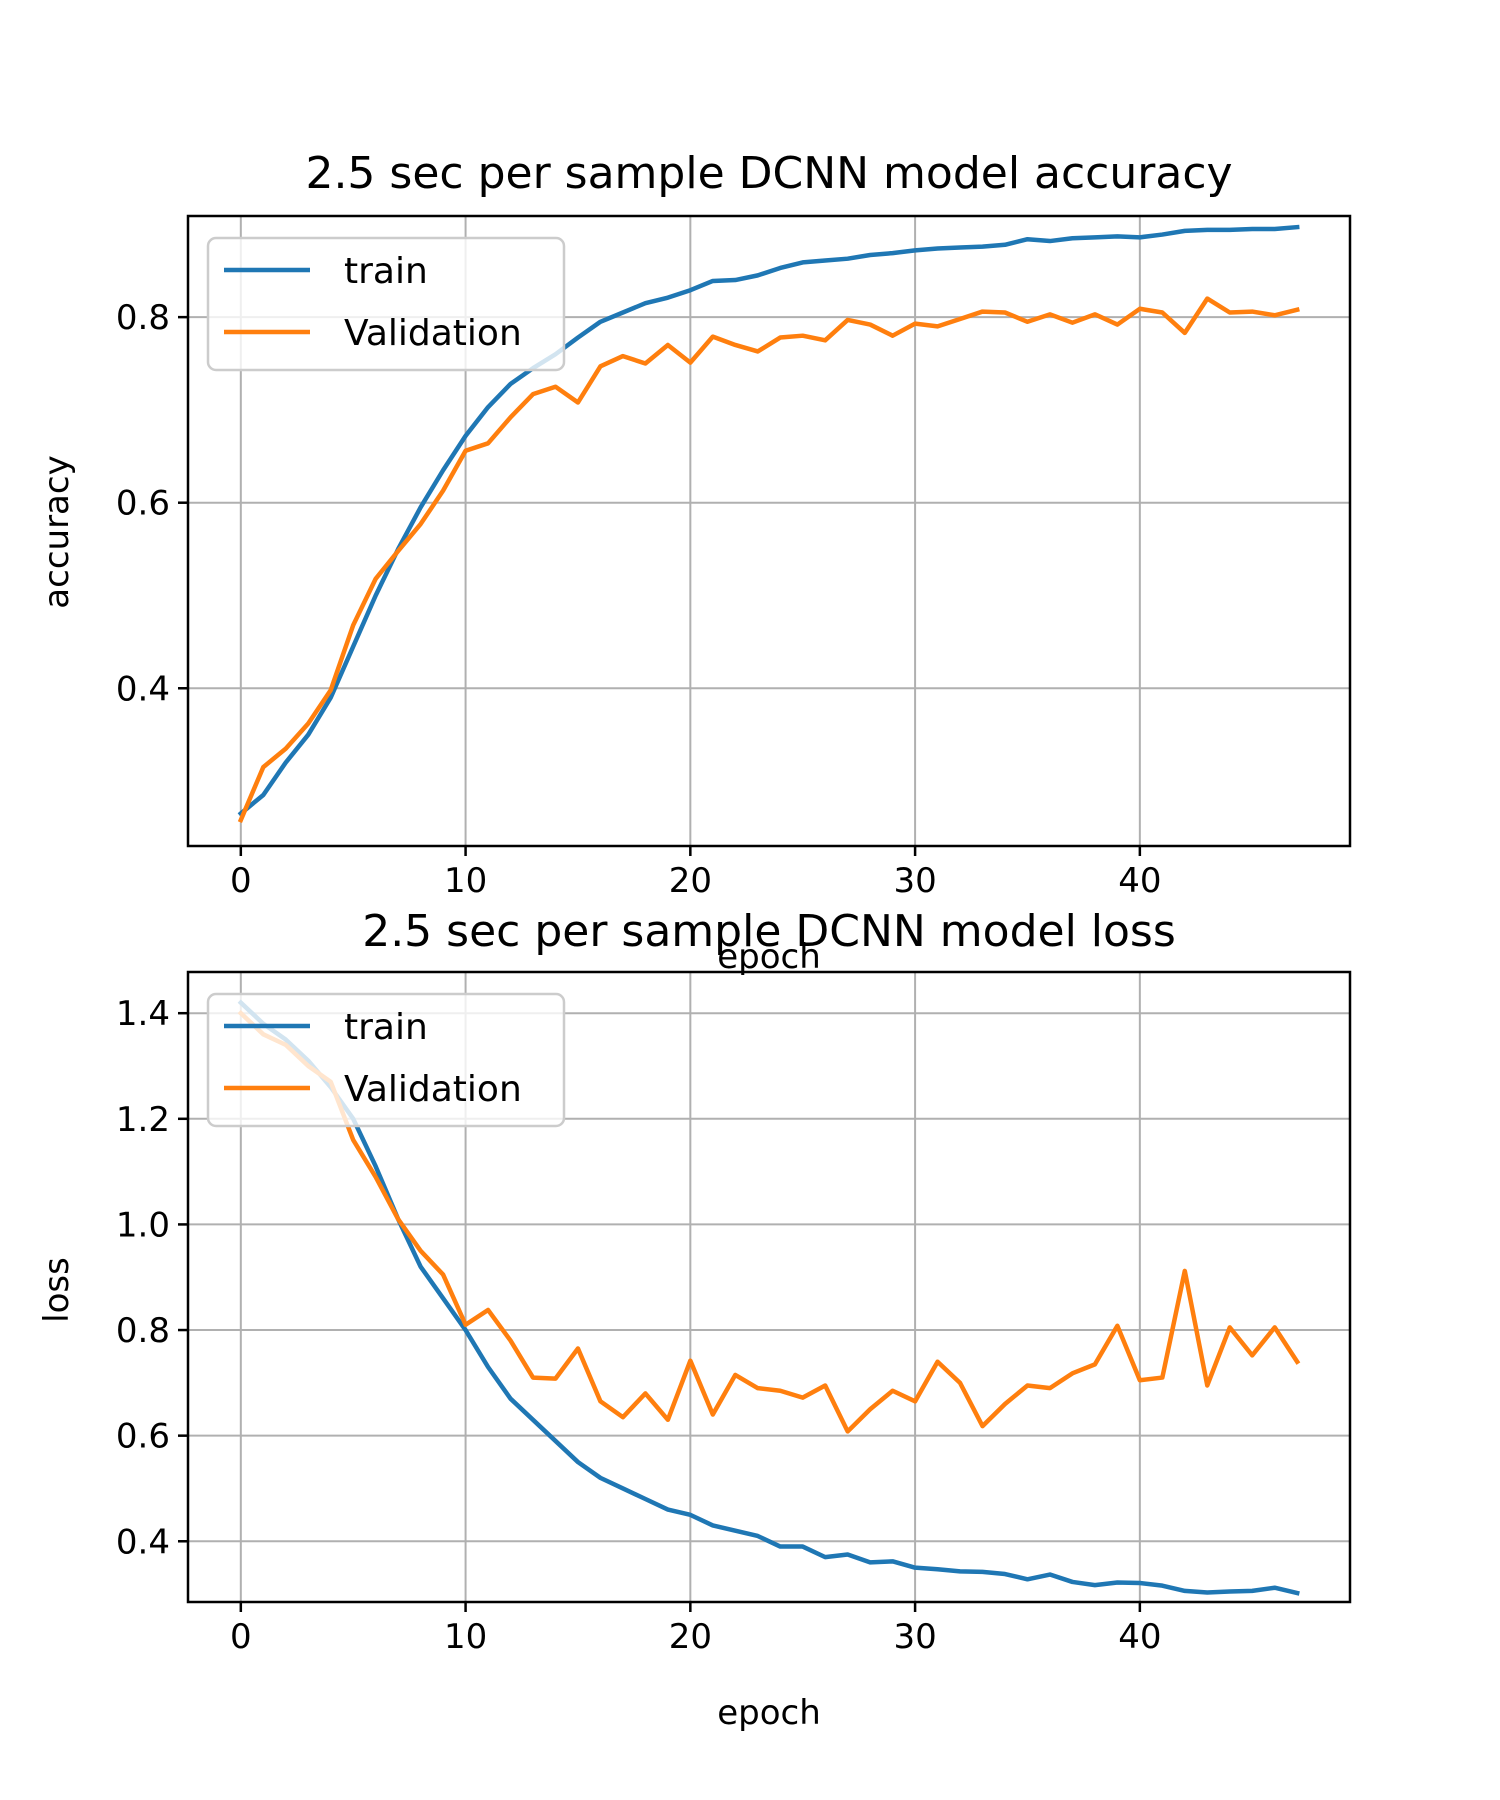 The height and width of the screenshot is (1800, 1500). What do you see at coordinates (433, 333) in the screenshot?
I see `accuracy-legend-validation-label: Validation` at bounding box center [433, 333].